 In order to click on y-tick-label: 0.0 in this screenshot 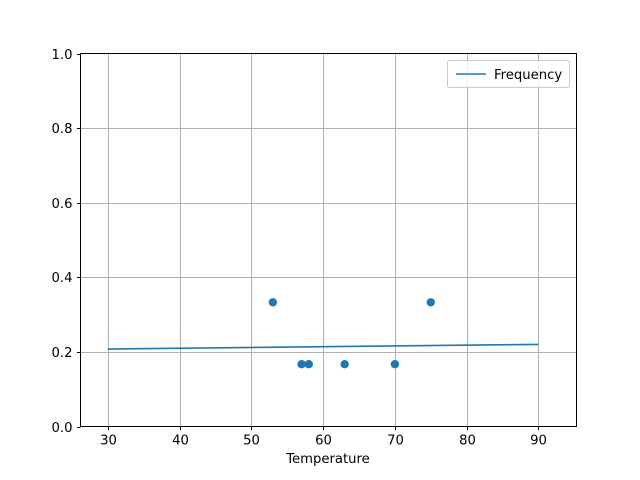, I will do `click(62, 428)`.